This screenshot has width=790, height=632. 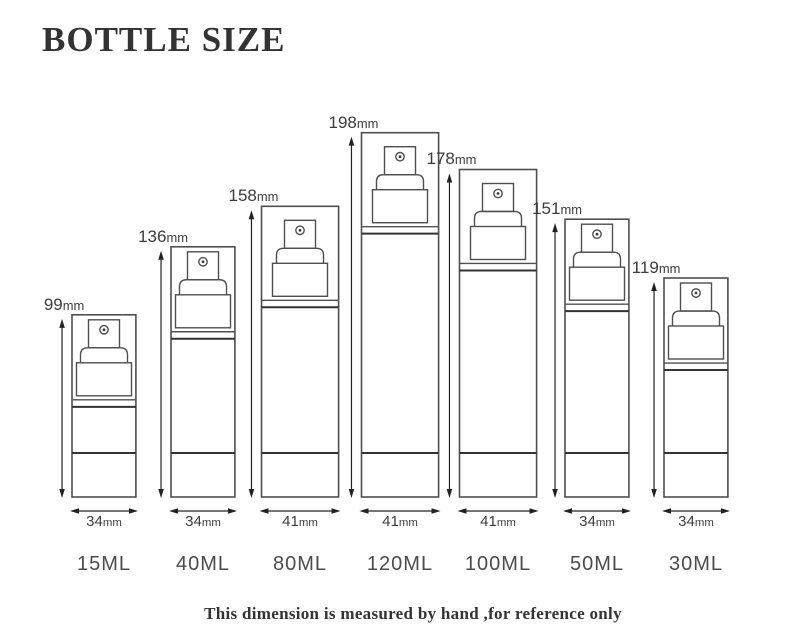 I want to click on height-label-120ml: 198mm, so click(x=354, y=122).